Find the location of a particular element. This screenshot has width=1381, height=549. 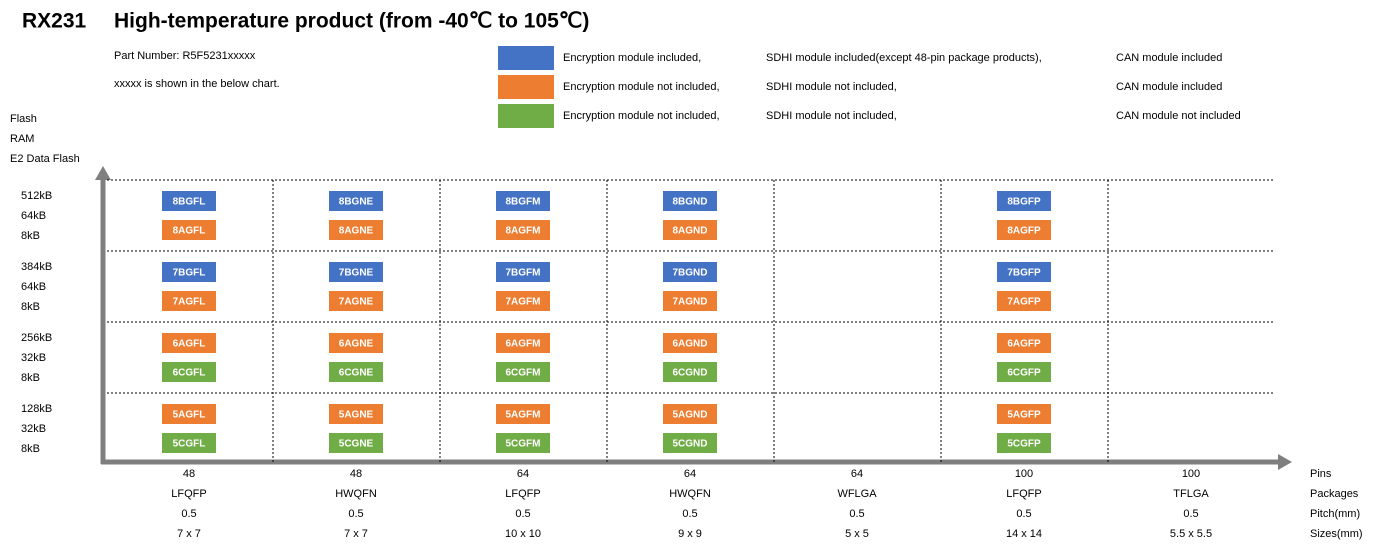

chip-label: 8BGFL is located at coordinates (189, 202).